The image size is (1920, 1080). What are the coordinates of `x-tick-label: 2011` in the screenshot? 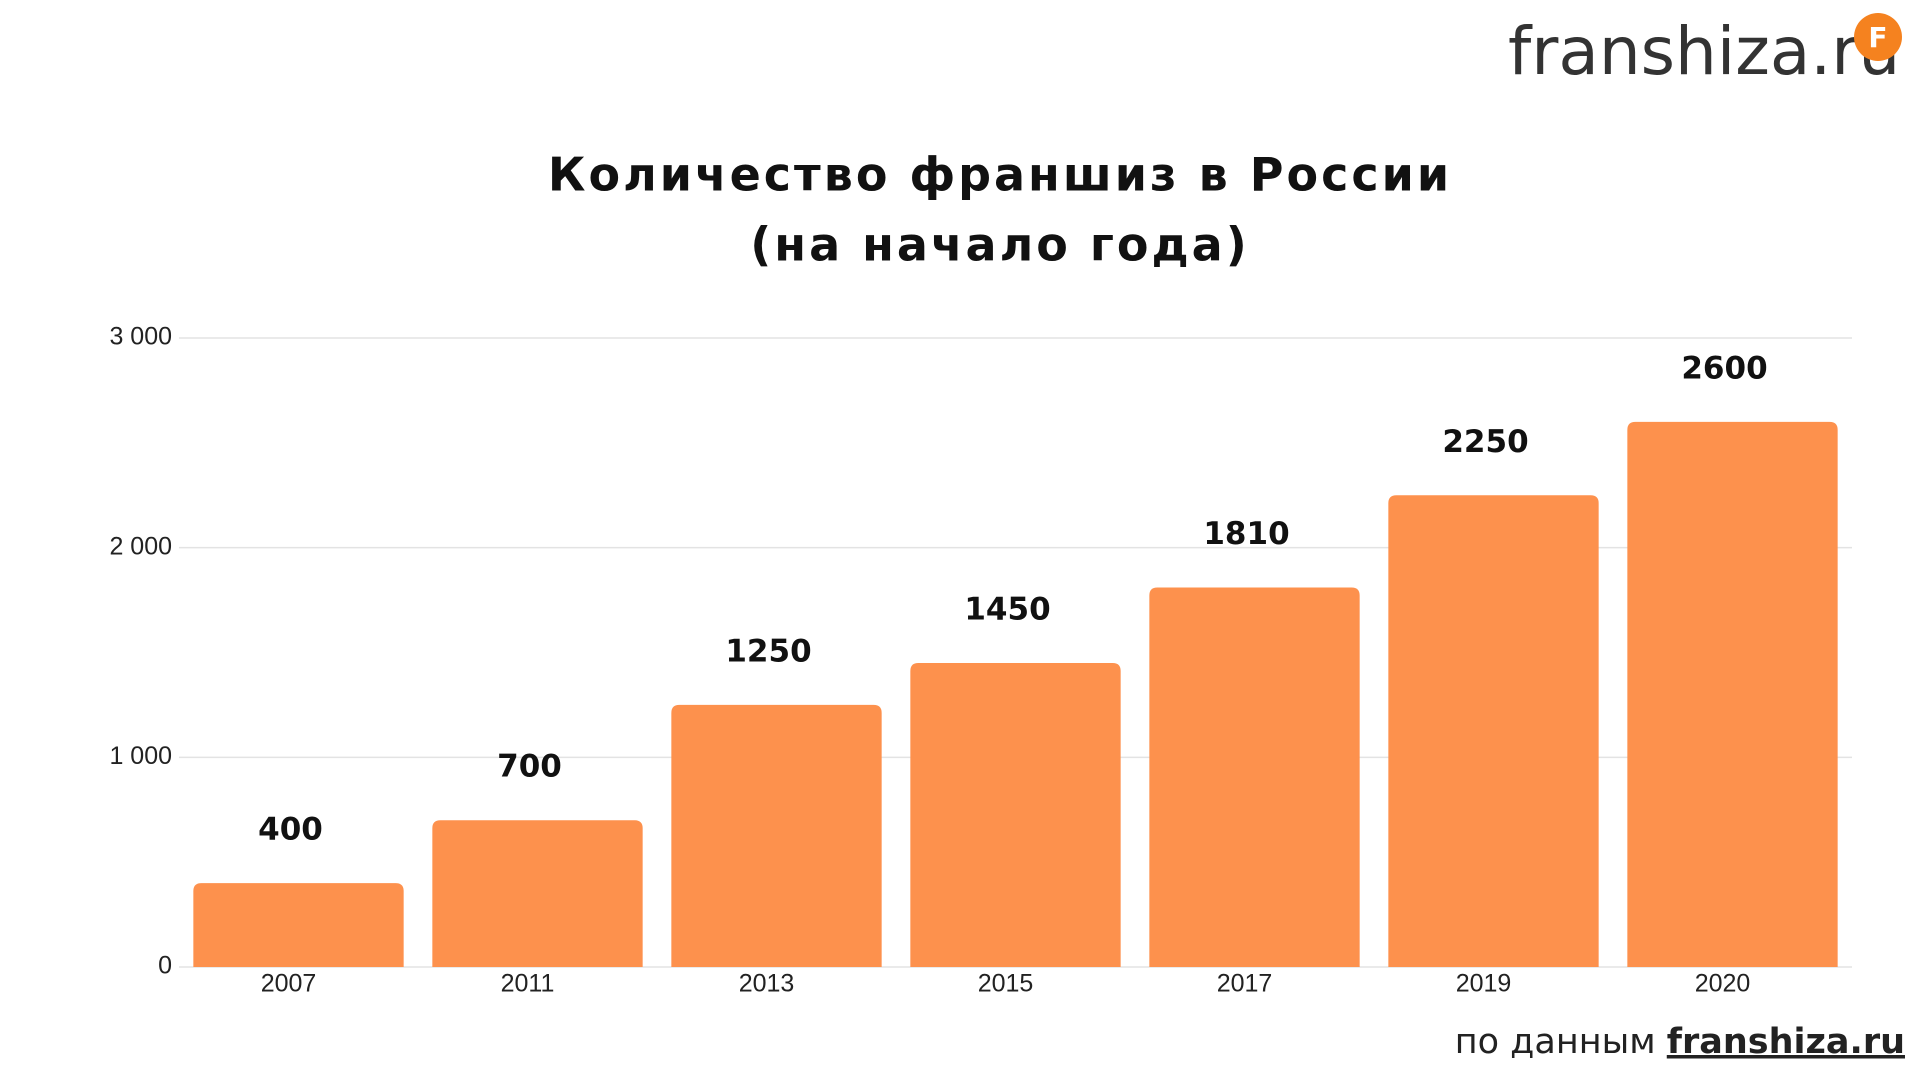 It's located at (528, 984).